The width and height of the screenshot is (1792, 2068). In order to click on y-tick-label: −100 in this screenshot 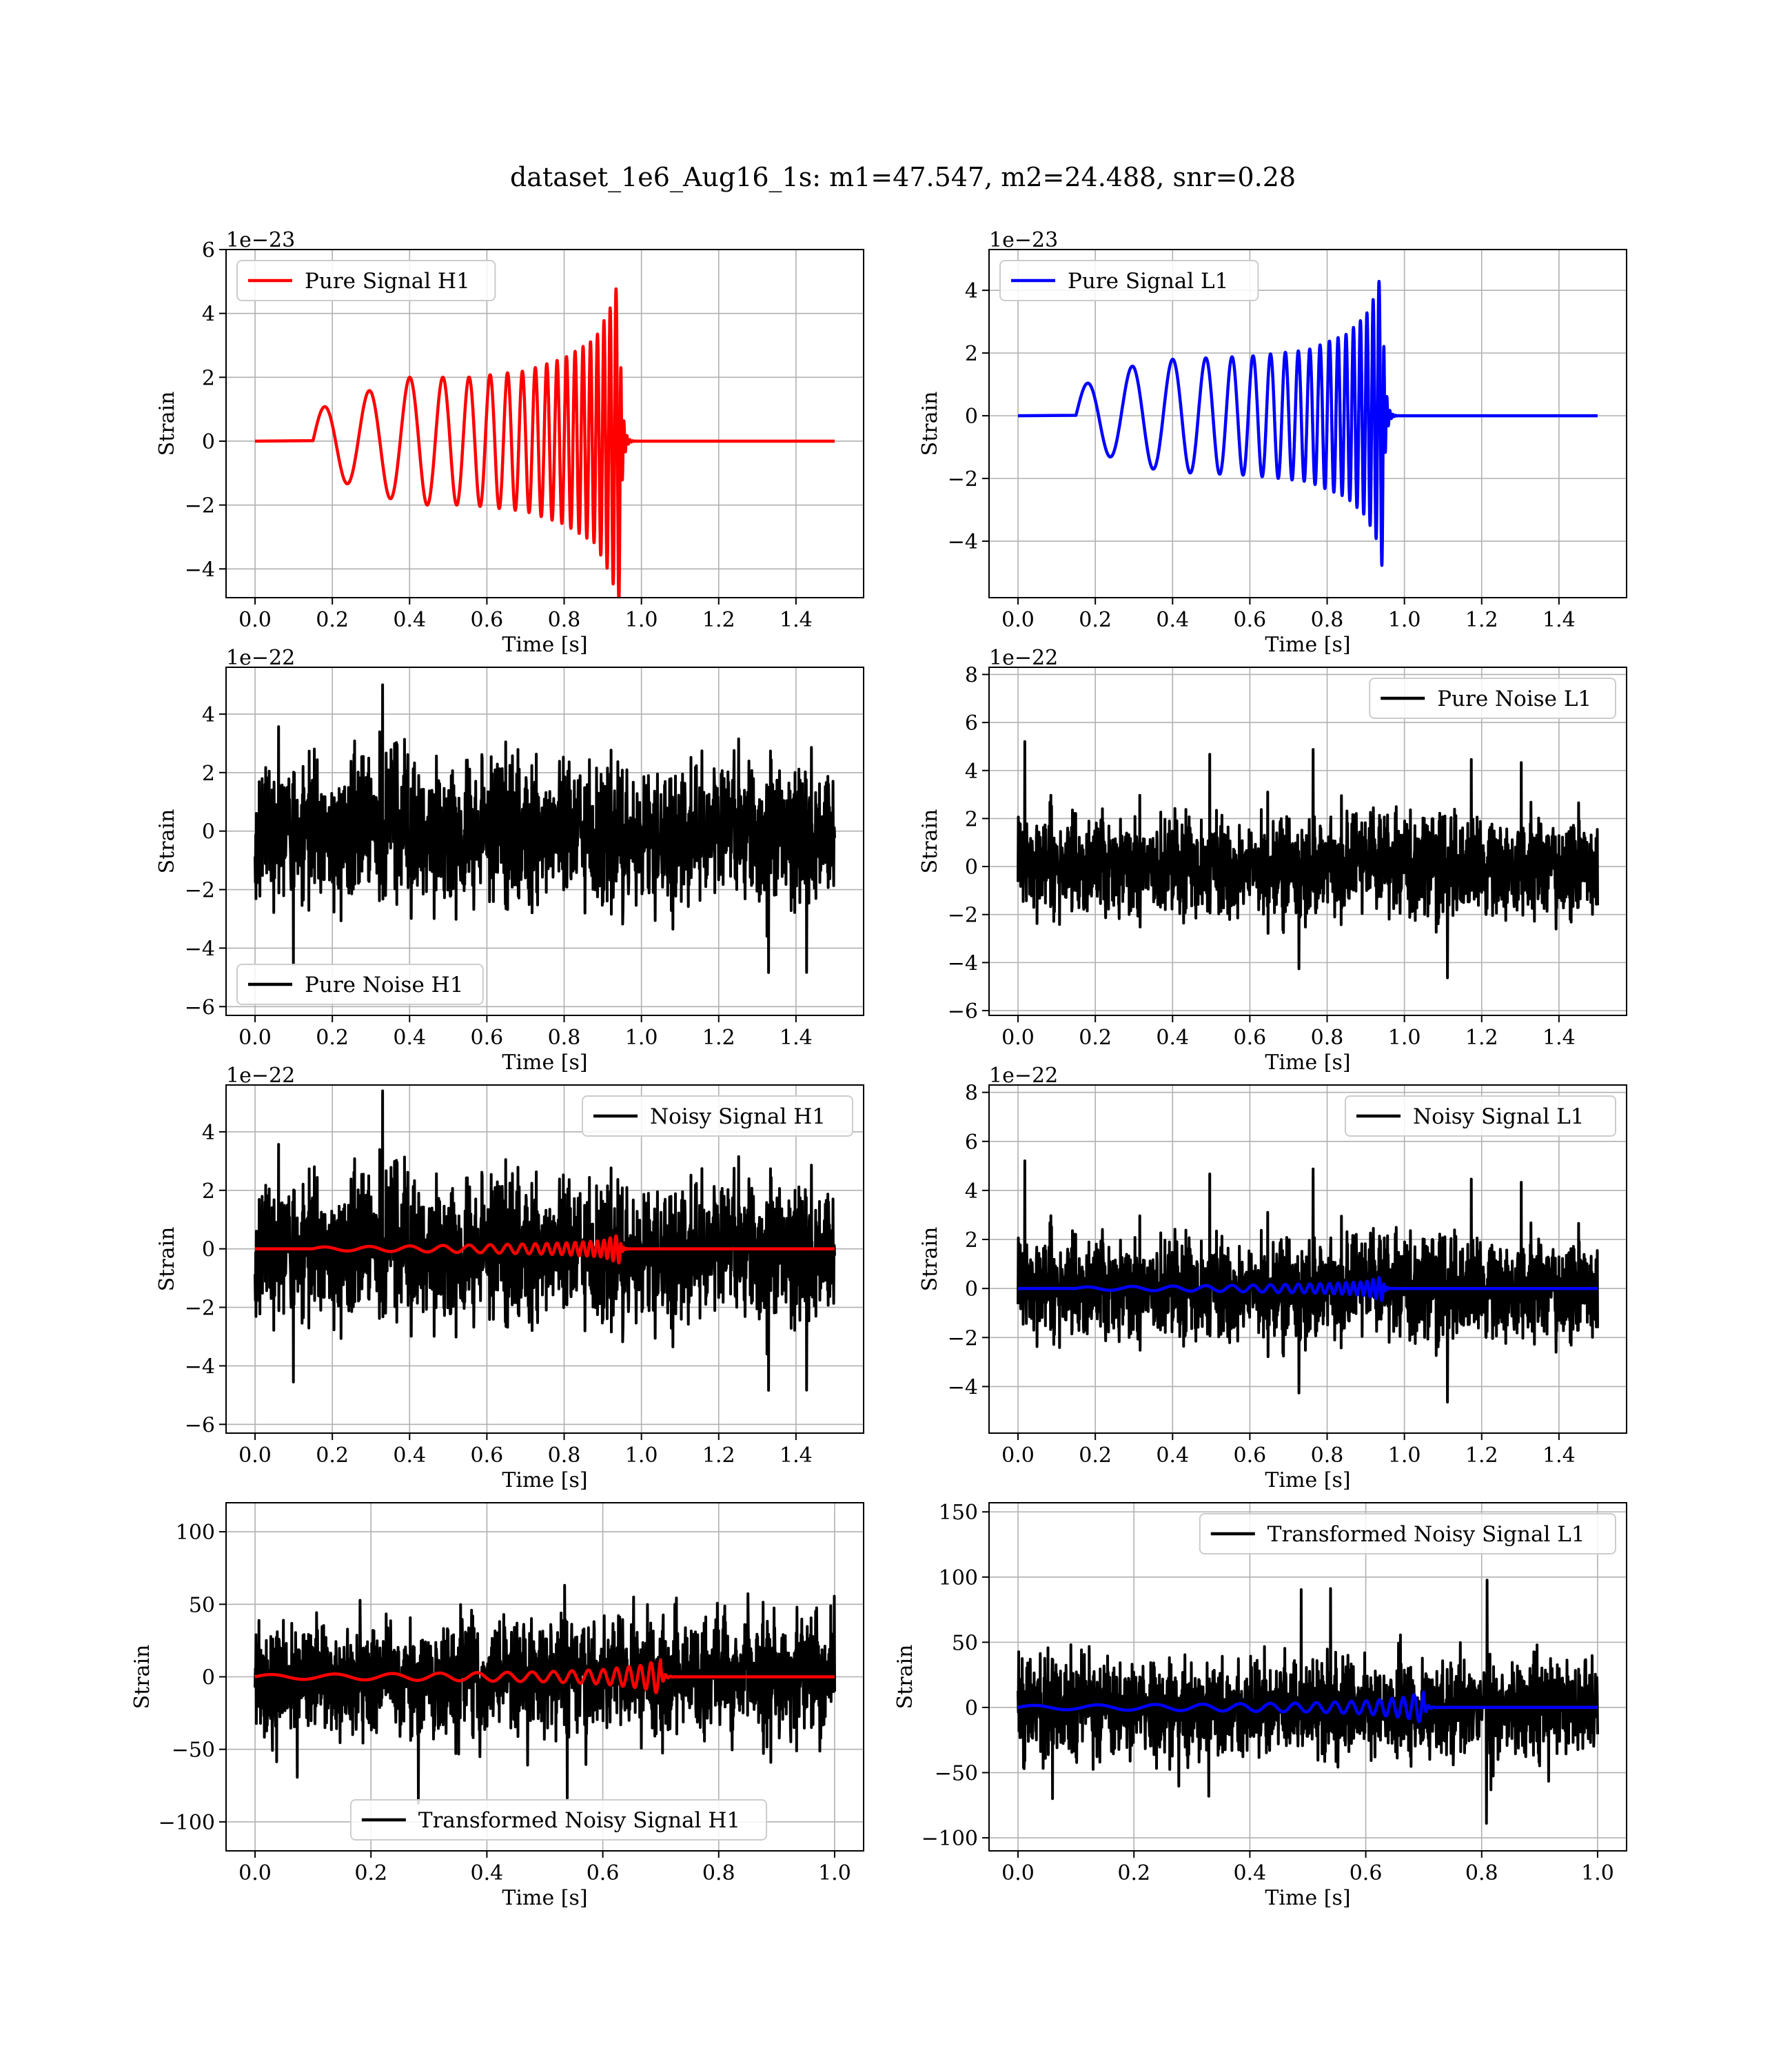, I will do `click(187, 1823)`.